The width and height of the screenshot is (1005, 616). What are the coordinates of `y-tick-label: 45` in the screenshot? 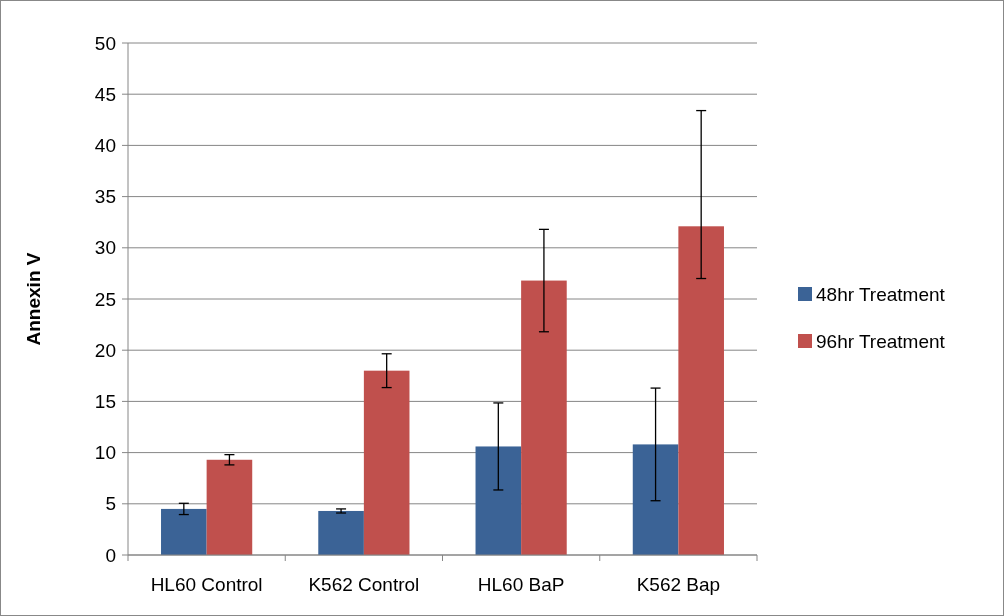 It's located at (105, 94).